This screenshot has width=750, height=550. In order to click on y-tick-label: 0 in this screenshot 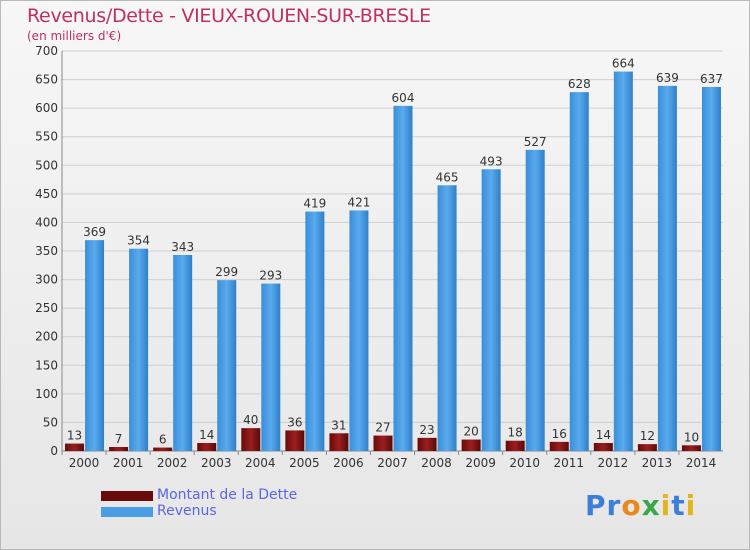, I will do `click(54, 451)`.